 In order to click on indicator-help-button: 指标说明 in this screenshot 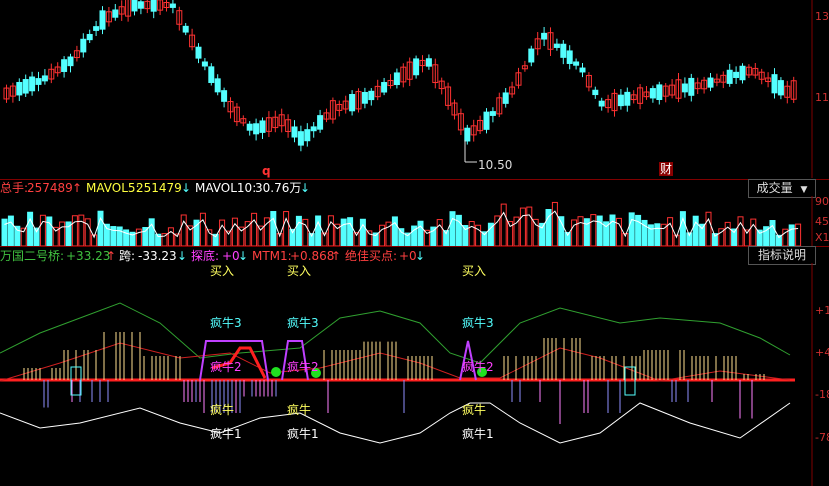, I will do `click(782, 255)`.